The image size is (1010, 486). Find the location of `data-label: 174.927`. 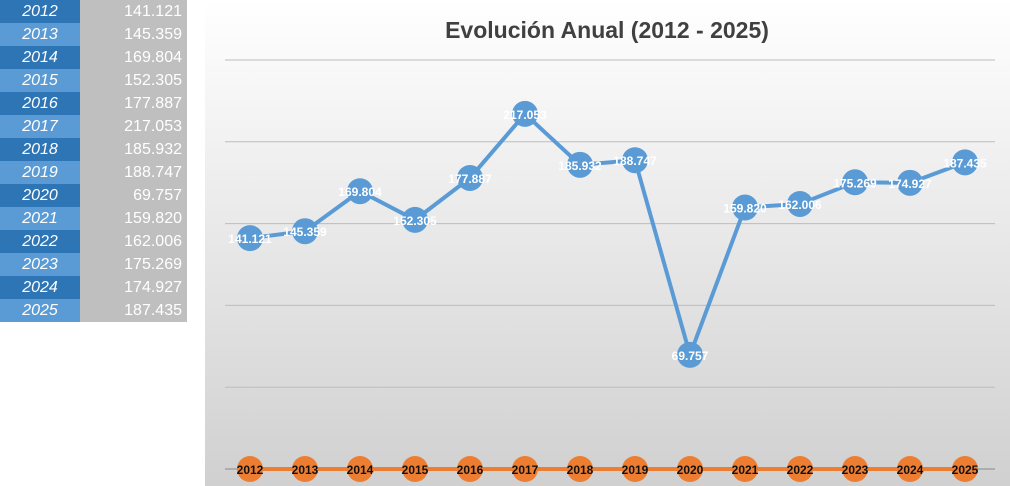

data-label: 174.927 is located at coordinates (910, 184).